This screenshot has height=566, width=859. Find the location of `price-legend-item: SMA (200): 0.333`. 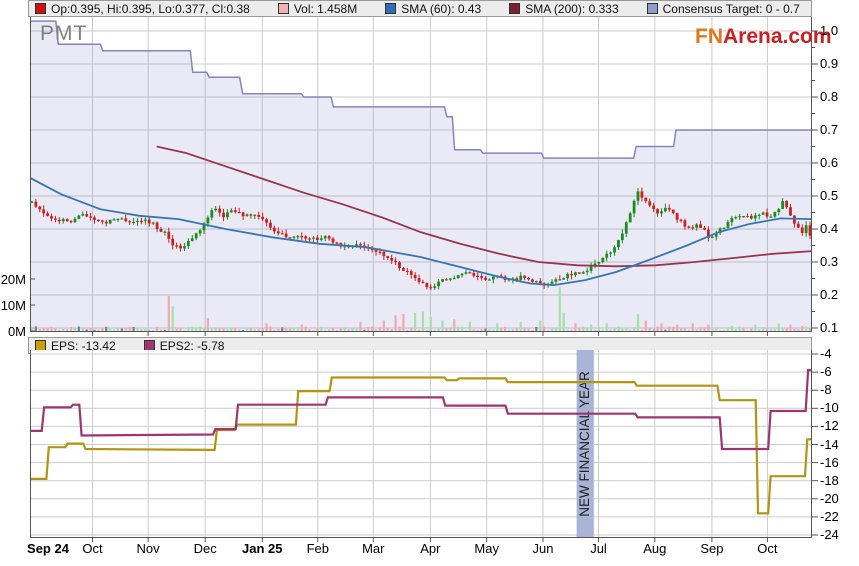

price-legend-item: SMA (200): 0.333 is located at coordinates (564, 8).